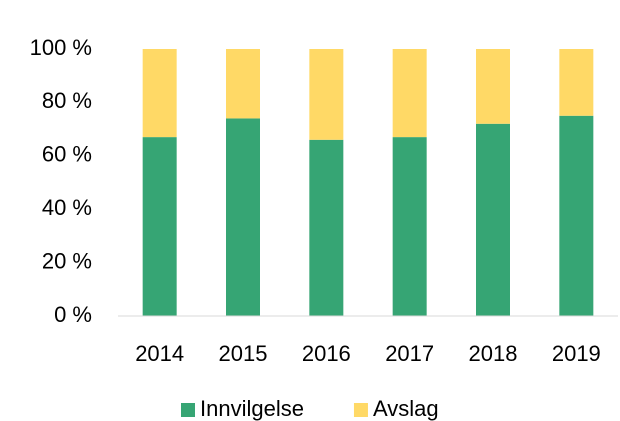  I want to click on x-tick-label: 2015, so click(243, 353).